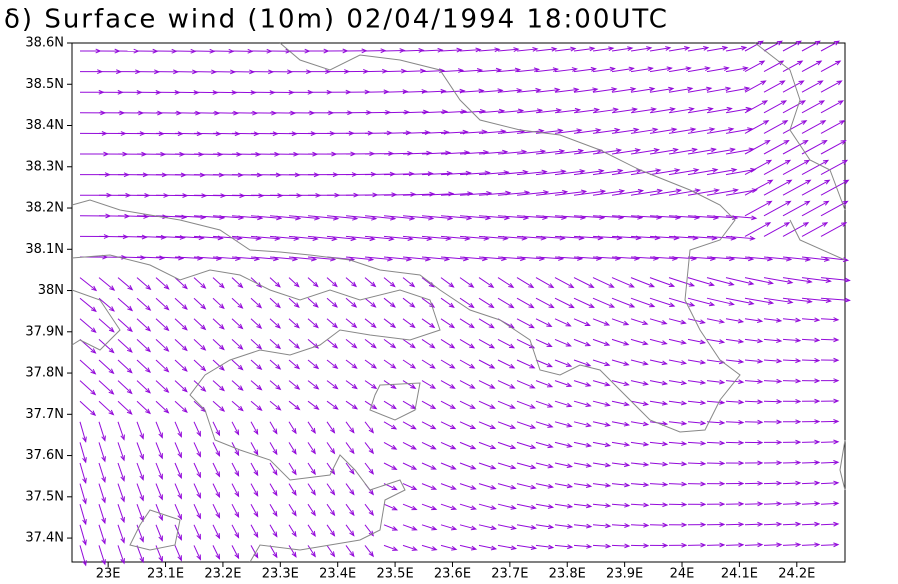 The height and width of the screenshot is (584, 898). I want to click on y-tick-label: 37.4N, so click(44, 538).